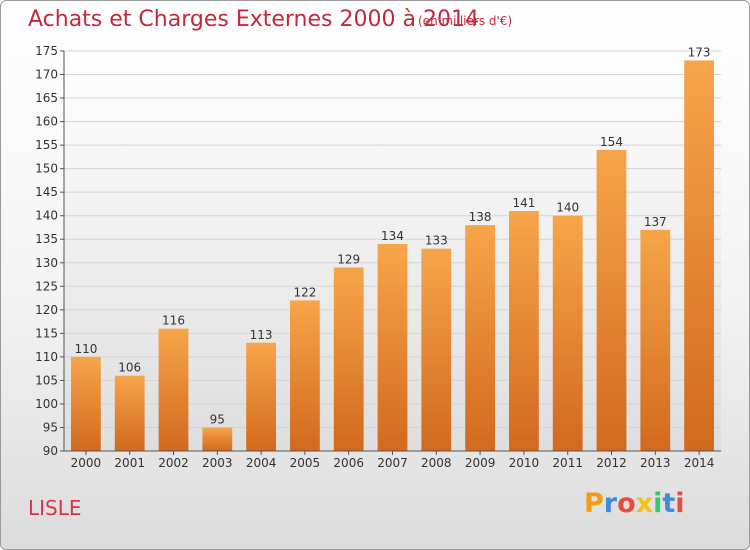  Describe the element at coordinates (46, 263) in the screenshot. I see `y-tick-label: 130` at that location.